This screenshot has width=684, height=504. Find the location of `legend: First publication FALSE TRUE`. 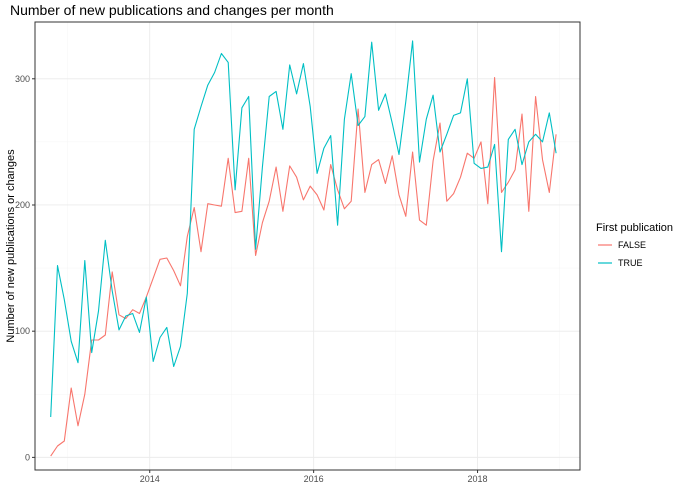

legend: First publication FALSE TRUE is located at coordinates (634, 245).